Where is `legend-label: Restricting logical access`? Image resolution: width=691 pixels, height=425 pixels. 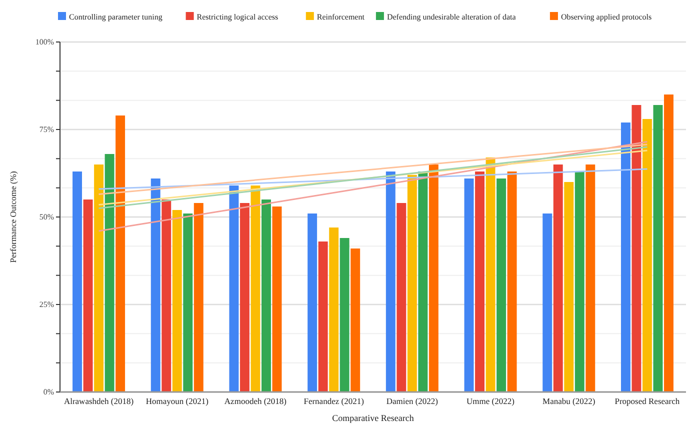
legend-label: Restricting logical access is located at coordinates (237, 17).